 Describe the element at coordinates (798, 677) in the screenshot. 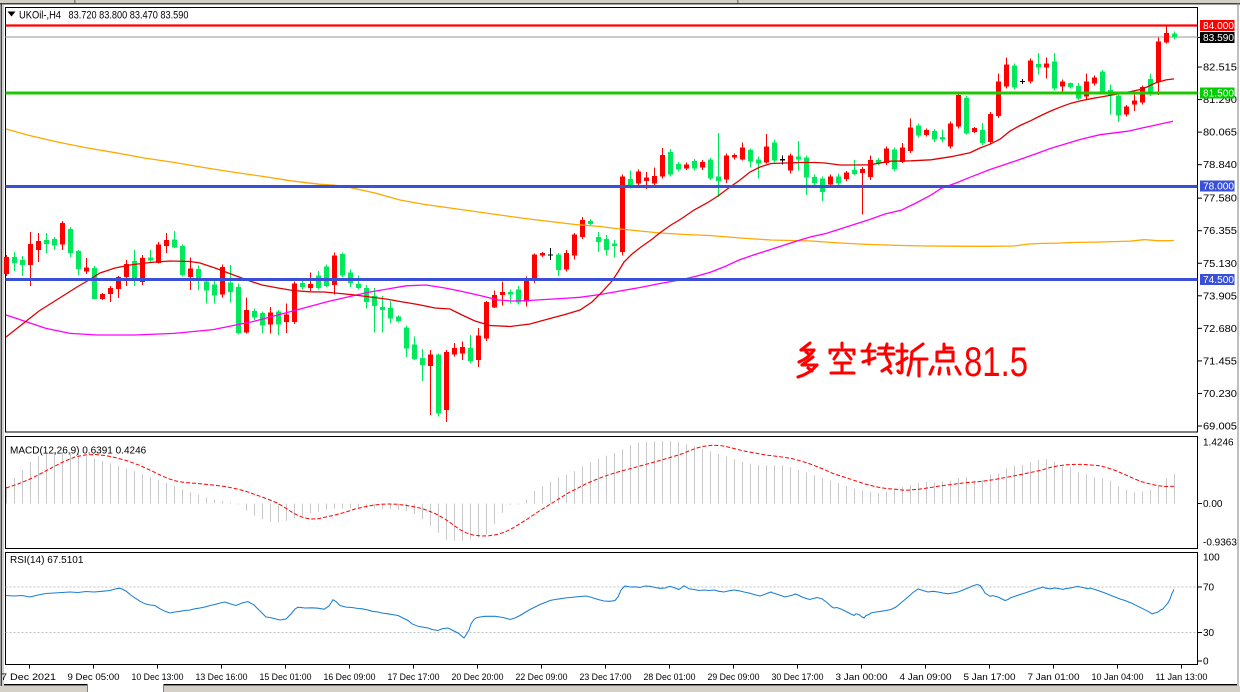

I see `svg-text: 30 Dec 17:00` at that location.